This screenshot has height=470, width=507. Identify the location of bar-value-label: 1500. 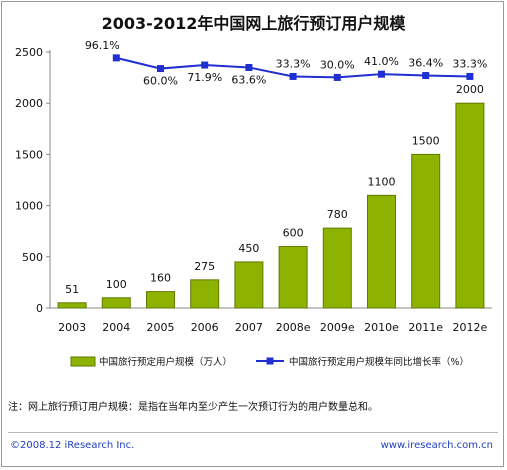
(426, 140).